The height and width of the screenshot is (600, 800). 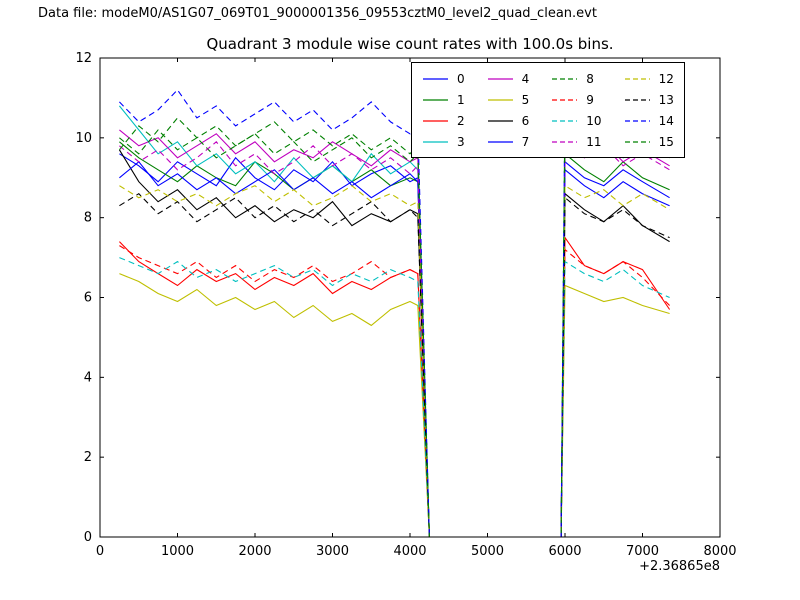 I want to click on legend-label: 4, so click(x=525, y=78).